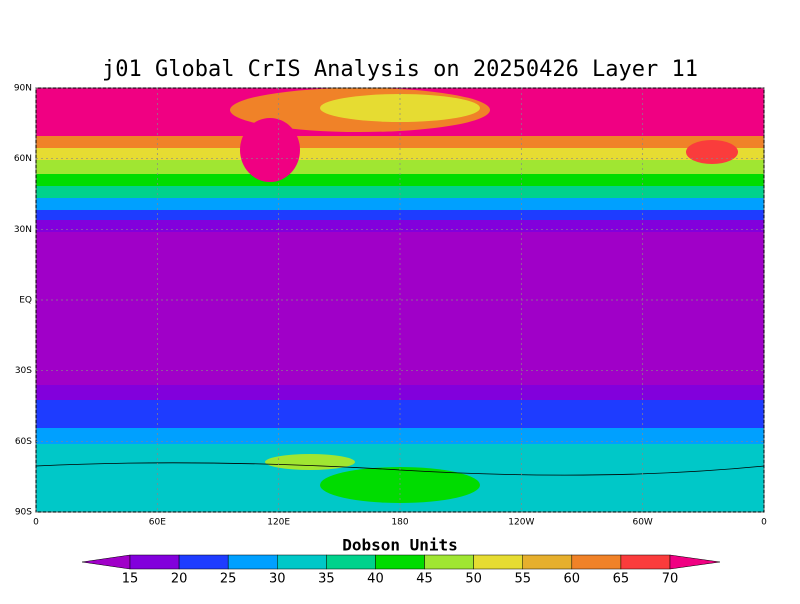 This screenshot has height=604, width=800. I want to click on lat-tick-label: 30N, so click(23, 230).